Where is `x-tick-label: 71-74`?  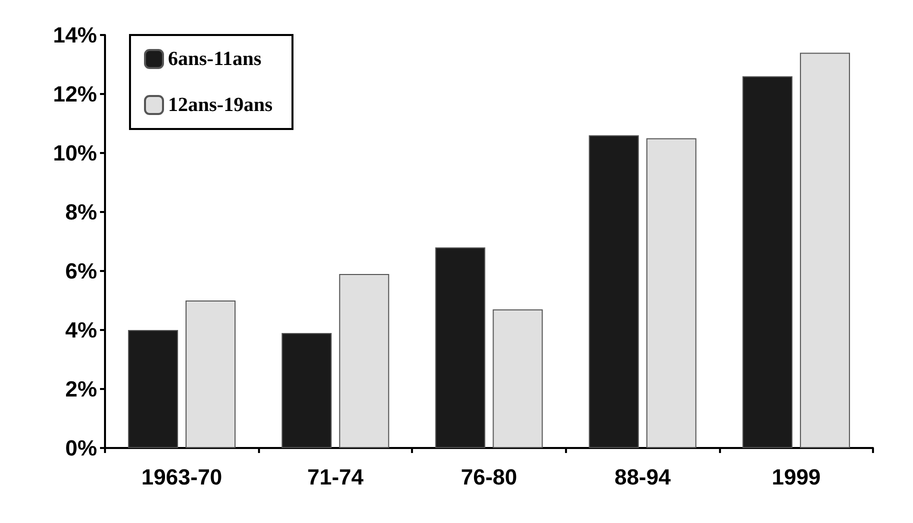
x-tick-label: 71-74 is located at coordinates (335, 477).